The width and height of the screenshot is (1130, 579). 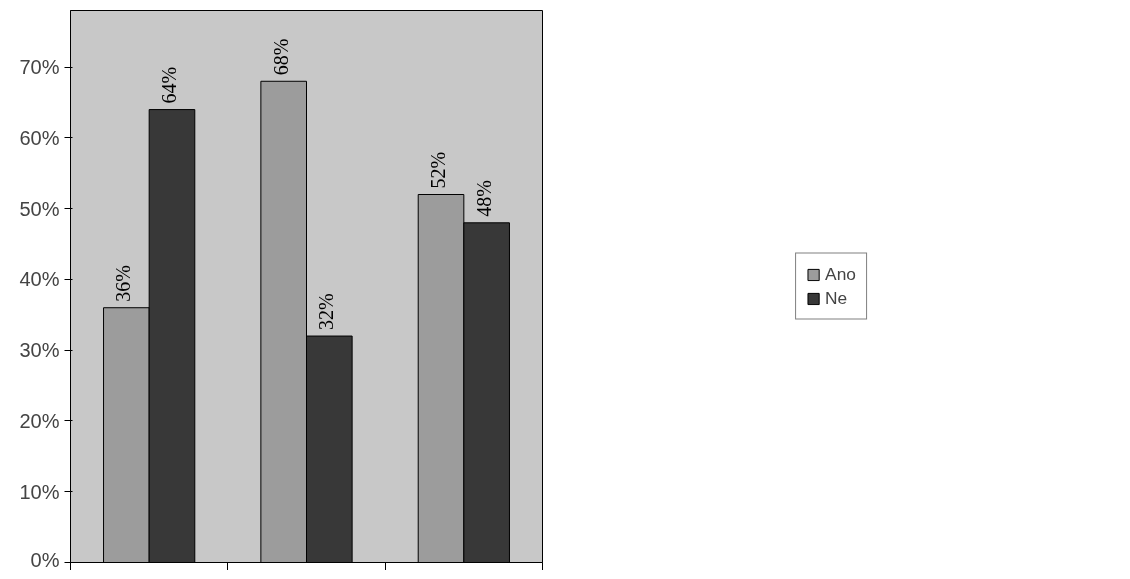 I want to click on data-label: 68%, so click(x=280, y=57).